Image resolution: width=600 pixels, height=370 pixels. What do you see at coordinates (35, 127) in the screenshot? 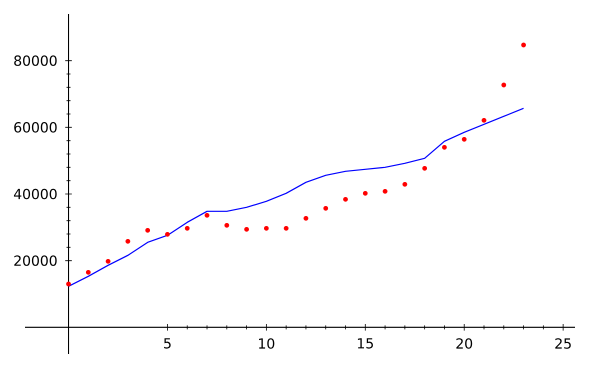
I see `y-tick-label: 60000` at bounding box center [35, 127].